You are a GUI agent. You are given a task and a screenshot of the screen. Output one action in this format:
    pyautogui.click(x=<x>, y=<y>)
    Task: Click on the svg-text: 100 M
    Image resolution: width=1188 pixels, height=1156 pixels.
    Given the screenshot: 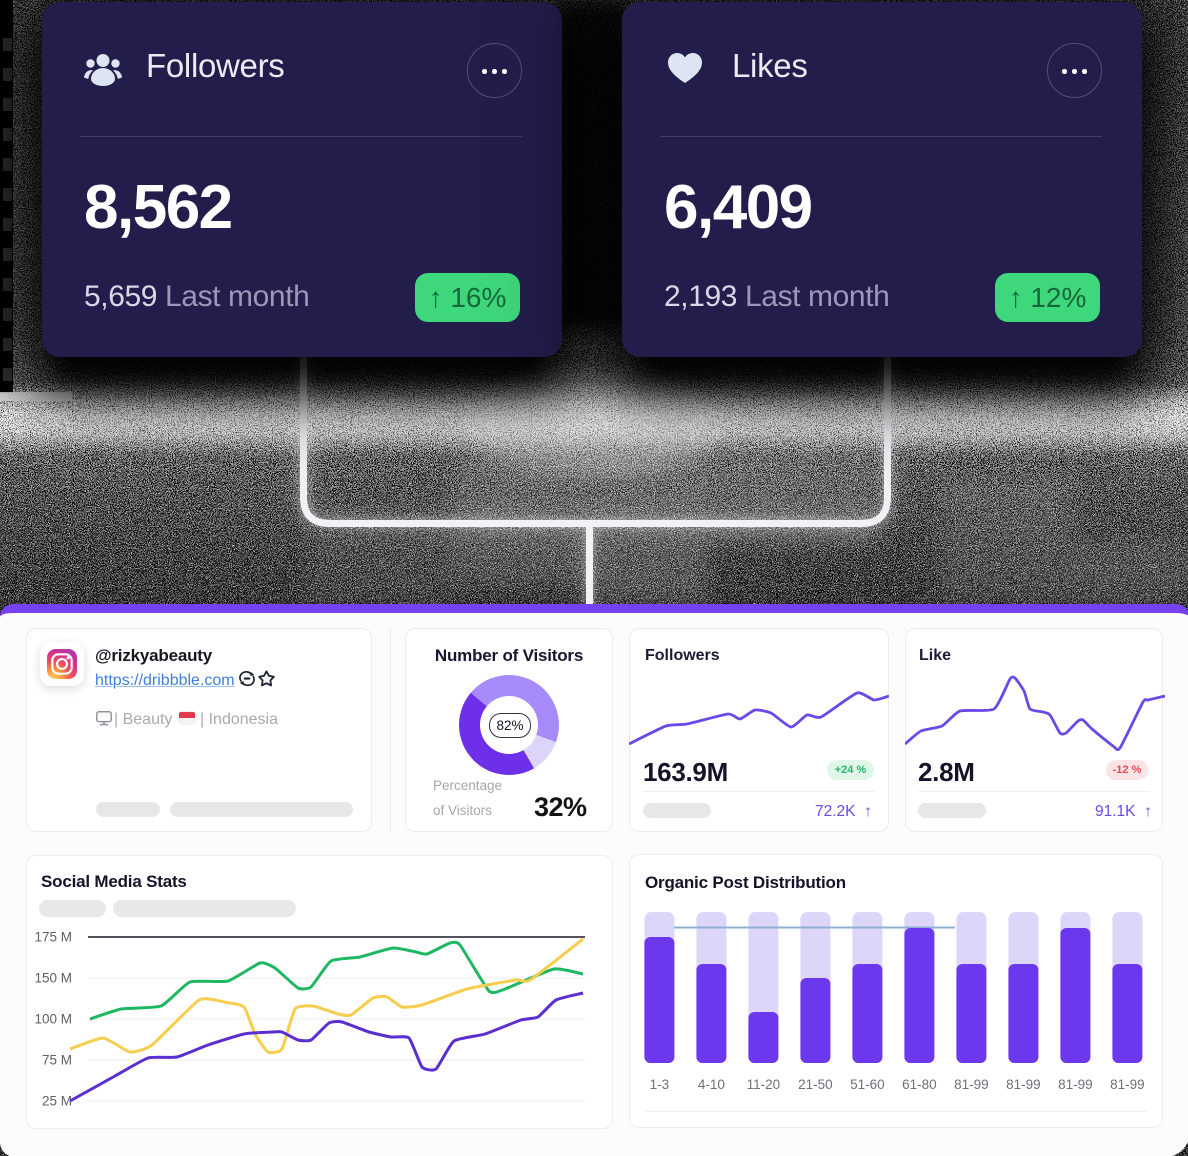 What is the action you would take?
    pyautogui.click(x=53, y=1019)
    